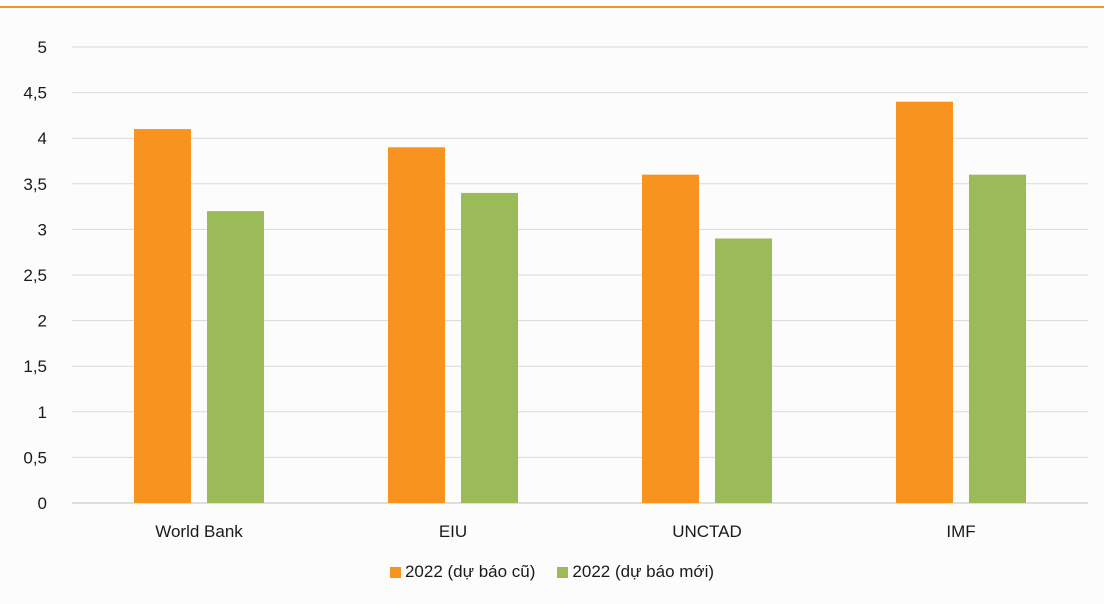 This screenshot has width=1104, height=604. What do you see at coordinates (563, 572) in the screenshot?
I see `legend-swatch-new-forecast` at bounding box center [563, 572].